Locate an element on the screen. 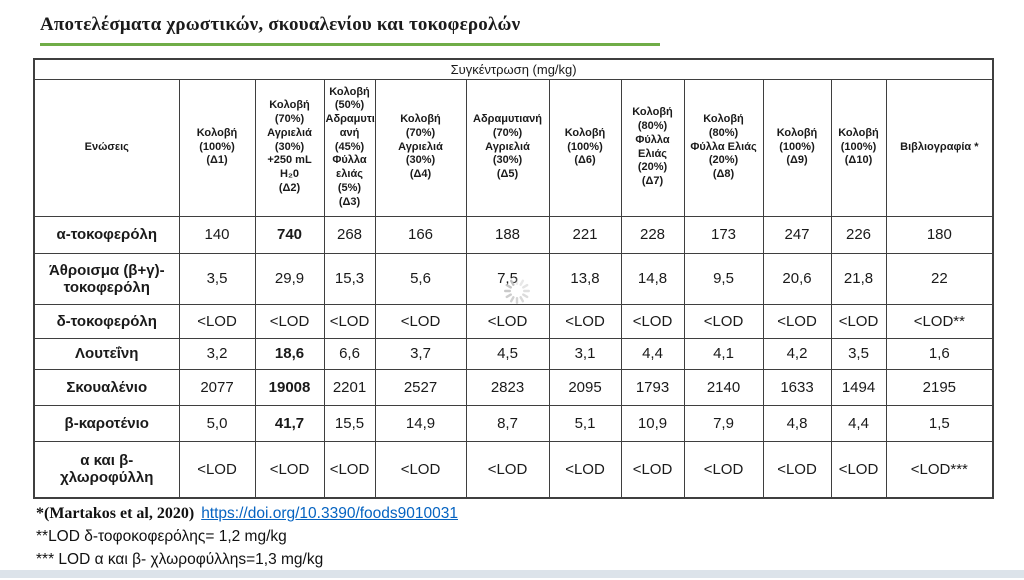 Image resolution: width=1024 pixels, height=580 pixels. table-cell: 4,8 is located at coordinates (797, 423).